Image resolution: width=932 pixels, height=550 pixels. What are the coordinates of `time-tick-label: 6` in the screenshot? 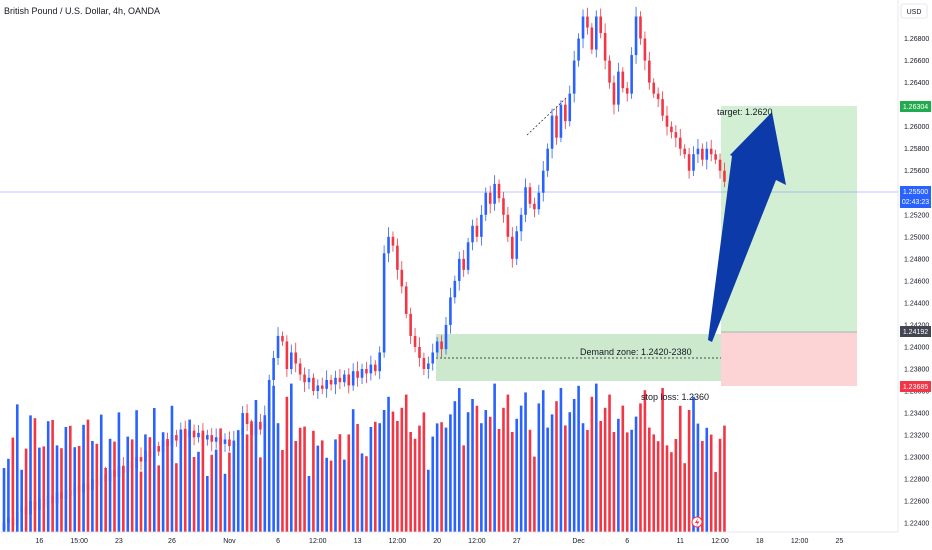 It's located at (627, 541).